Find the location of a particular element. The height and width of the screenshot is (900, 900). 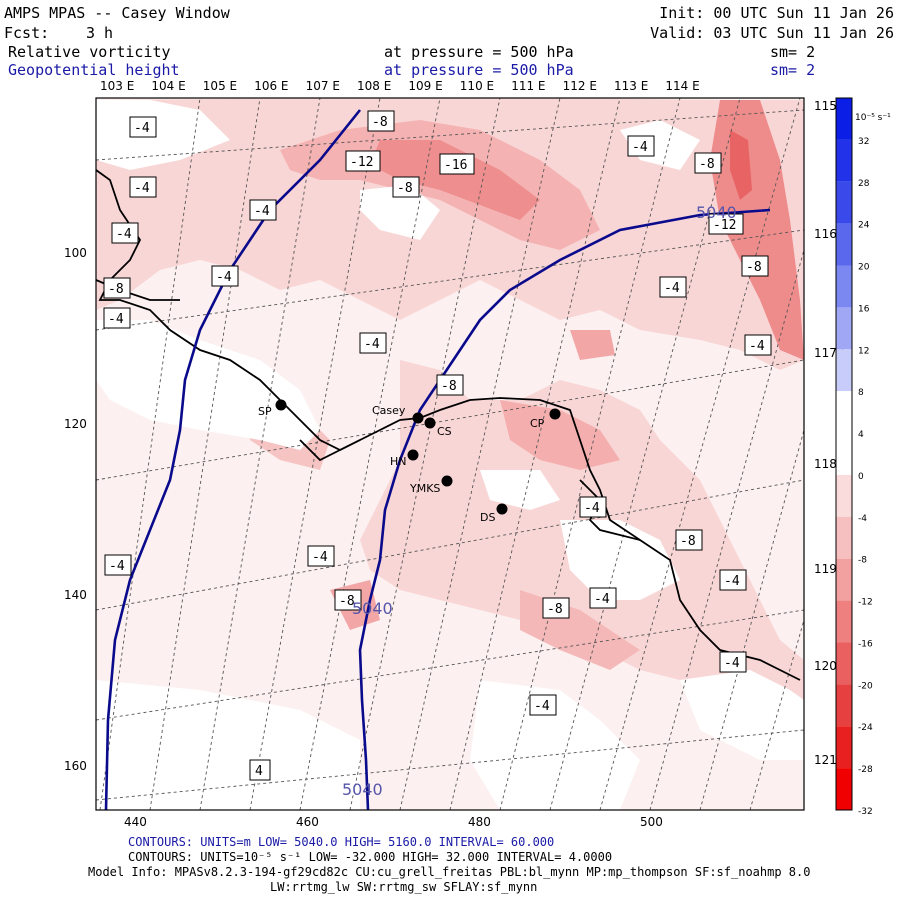

y-tick-label: 140 is located at coordinates (75, 595).